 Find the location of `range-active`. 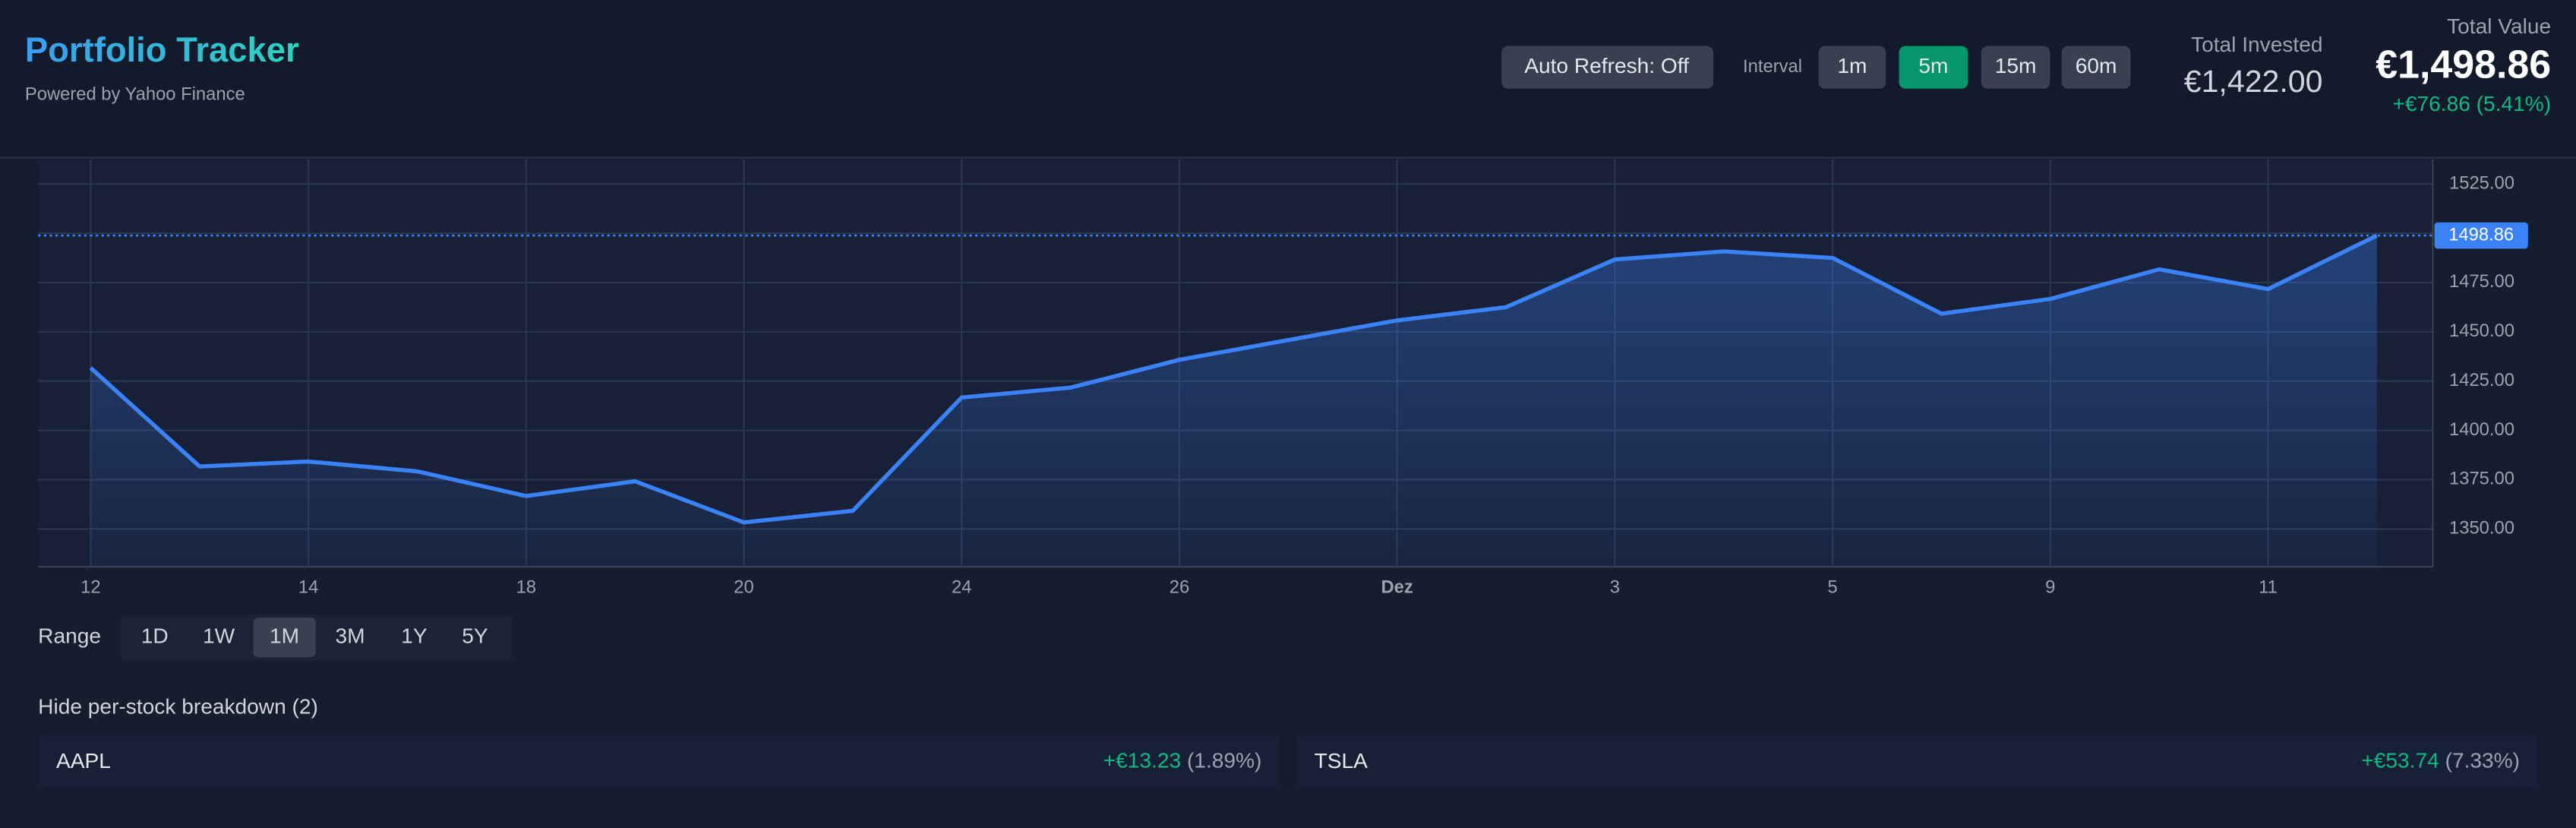

range-active is located at coordinates (284, 638).